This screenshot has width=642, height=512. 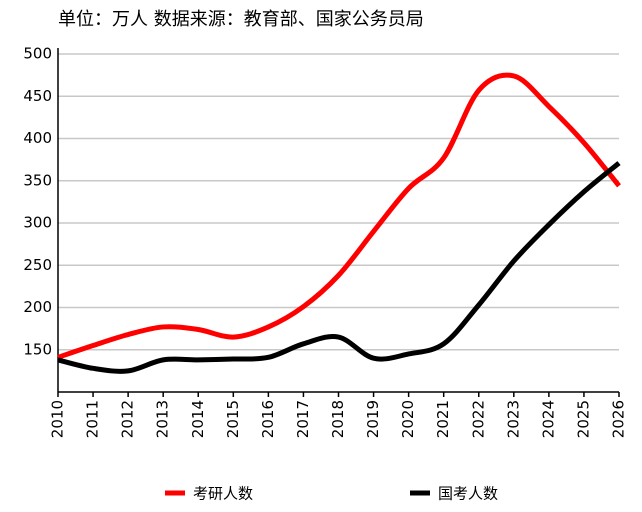 I want to click on x-tick-label: 2019, so click(x=373, y=419).